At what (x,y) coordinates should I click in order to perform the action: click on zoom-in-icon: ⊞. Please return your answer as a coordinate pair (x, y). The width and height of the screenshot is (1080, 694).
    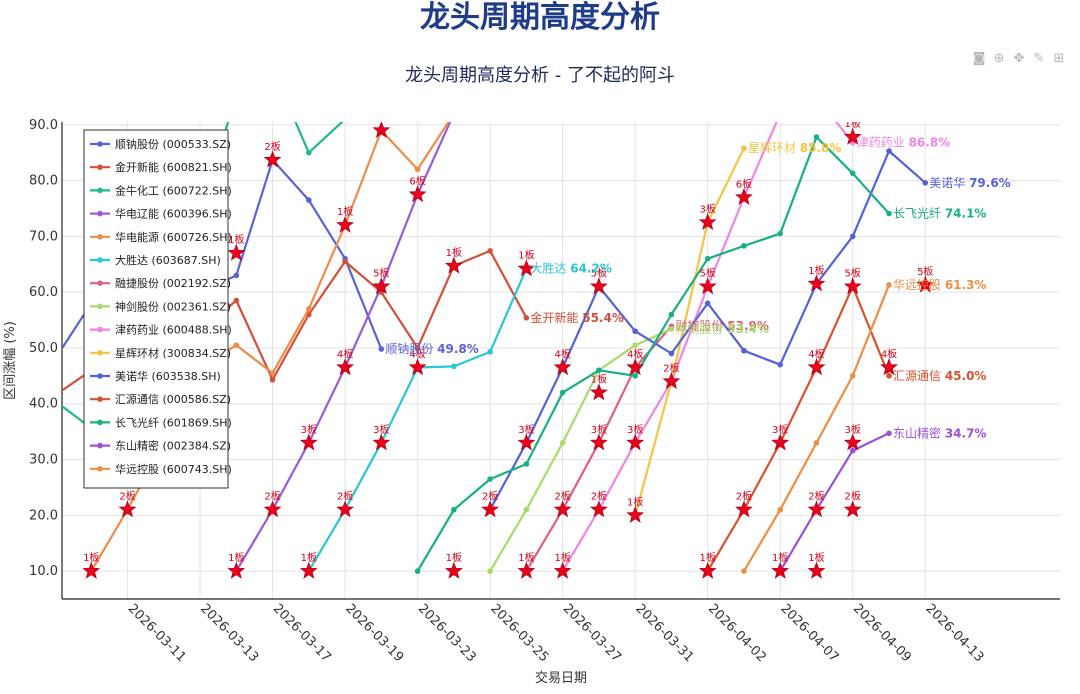
    Looking at the image, I should click on (1059, 58).